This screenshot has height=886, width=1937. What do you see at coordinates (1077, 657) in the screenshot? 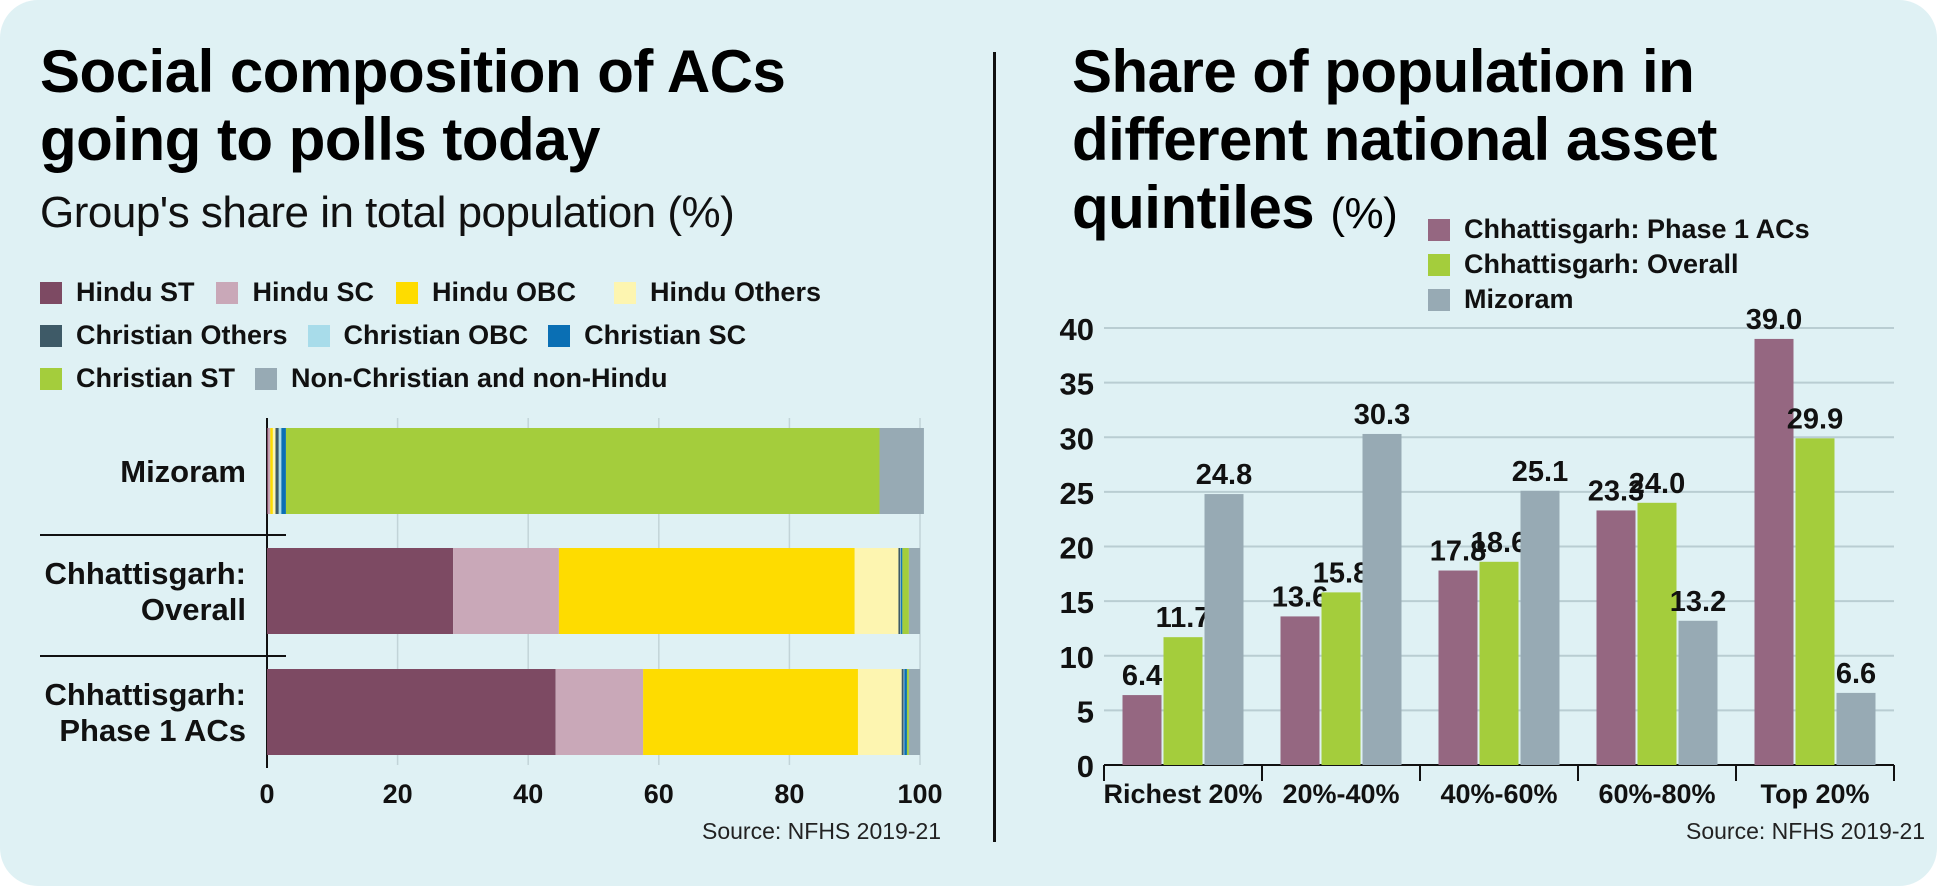
I see `y-tick-label: 10` at bounding box center [1077, 657].